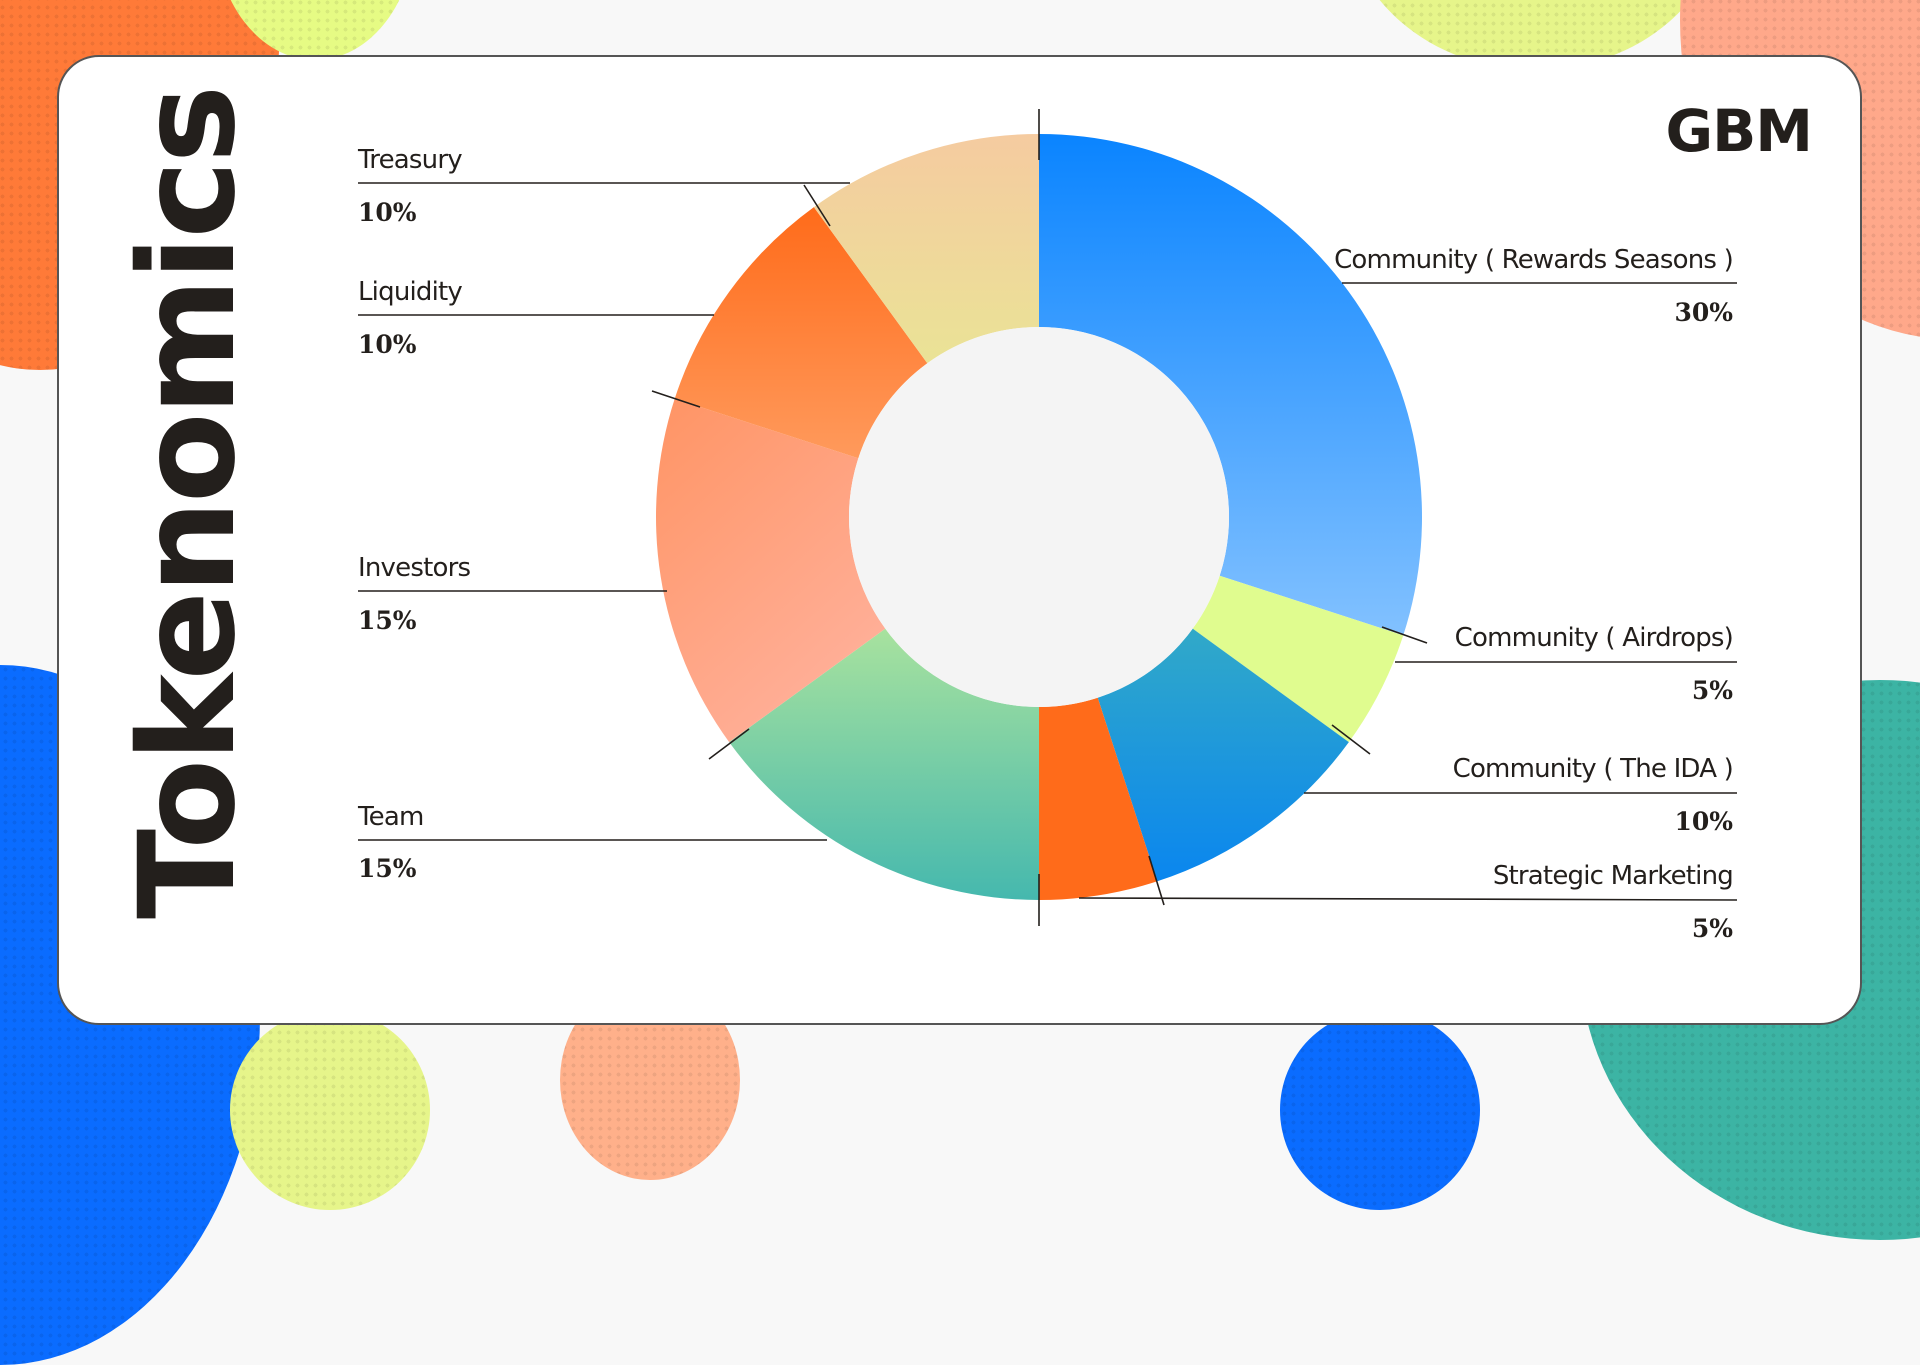 The image size is (1920, 1365). Describe the element at coordinates (1534, 260) in the screenshot. I see `label-community-rewards: Community ( Rewards Seasons )` at that location.